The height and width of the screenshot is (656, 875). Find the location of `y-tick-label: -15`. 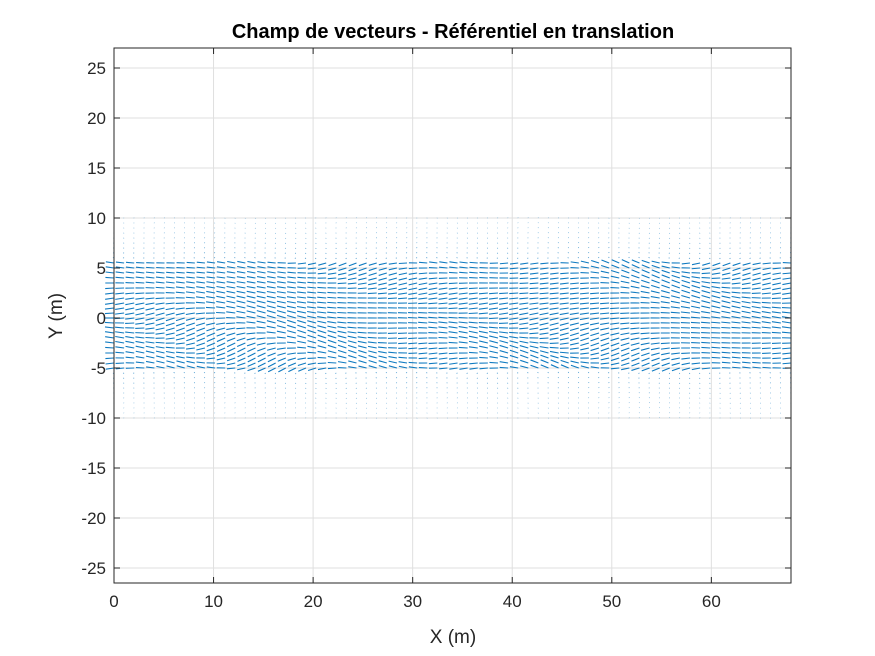

y-tick-label: -15 is located at coordinates (93, 468).